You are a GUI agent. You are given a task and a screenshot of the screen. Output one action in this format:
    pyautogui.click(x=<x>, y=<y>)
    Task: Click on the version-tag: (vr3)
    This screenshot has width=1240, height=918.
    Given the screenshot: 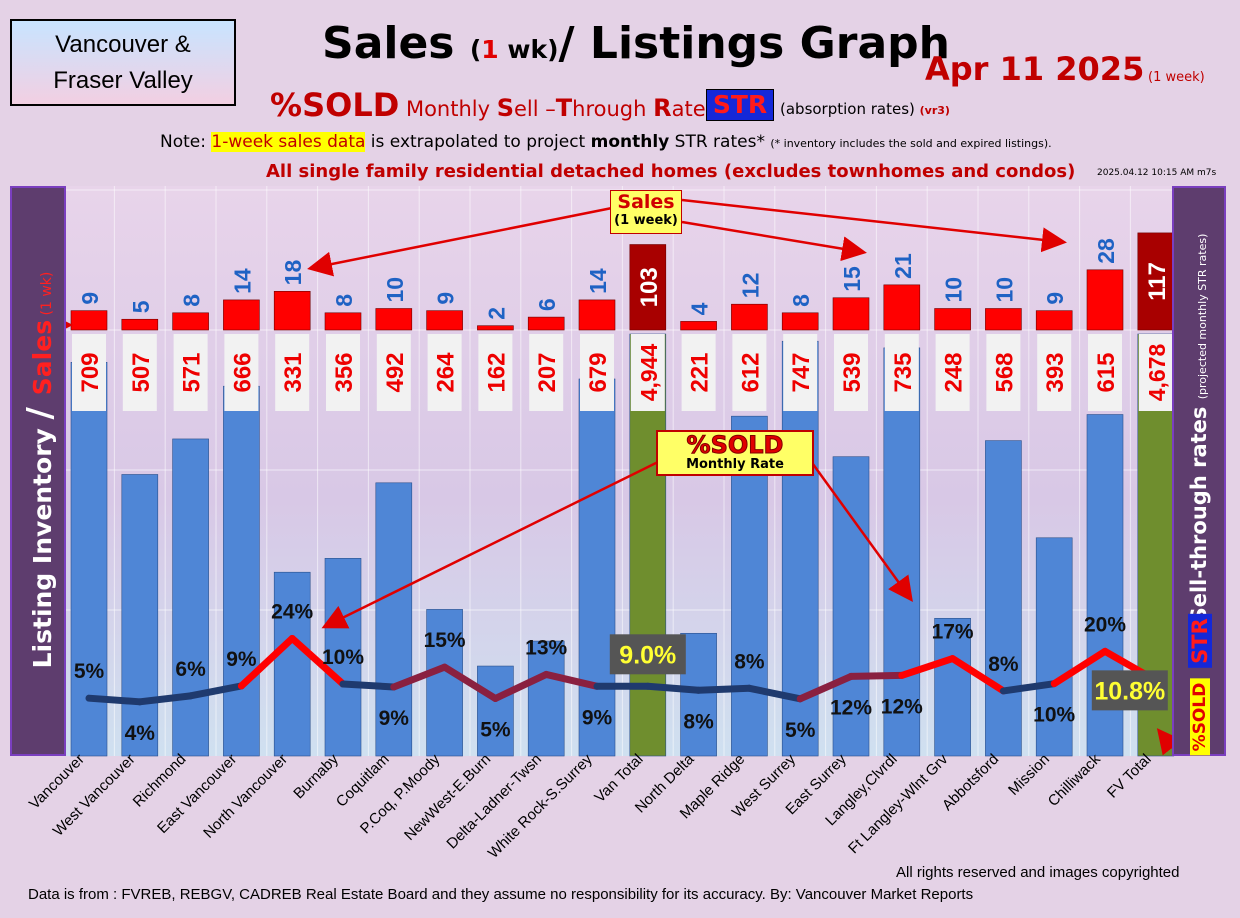 What is the action you would take?
    pyautogui.click(x=934, y=110)
    